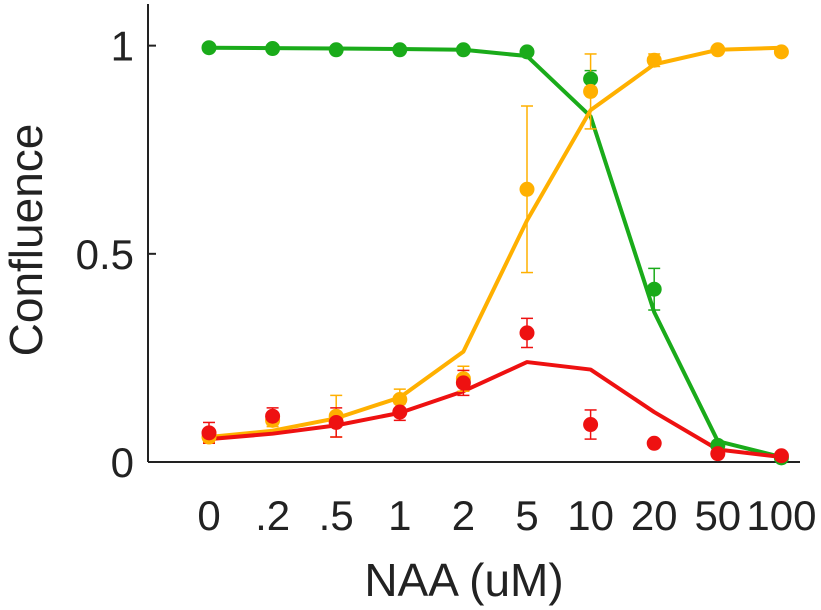  I want to click on x-tick-label: .2, so click(272, 515).